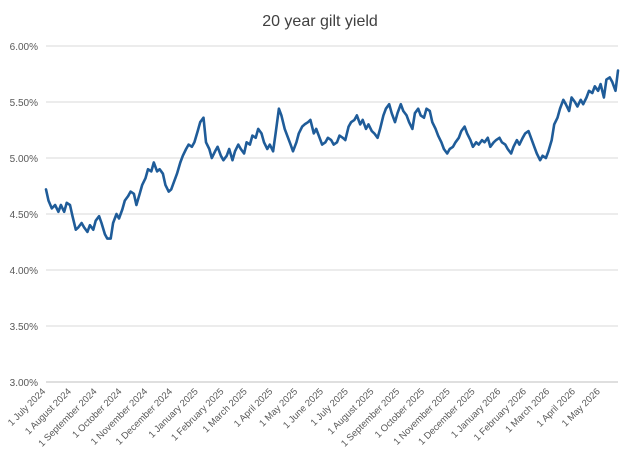 The height and width of the screenshot is (469, 640). I want to click on y-tick-label: 6.00%, so click(24, 47).